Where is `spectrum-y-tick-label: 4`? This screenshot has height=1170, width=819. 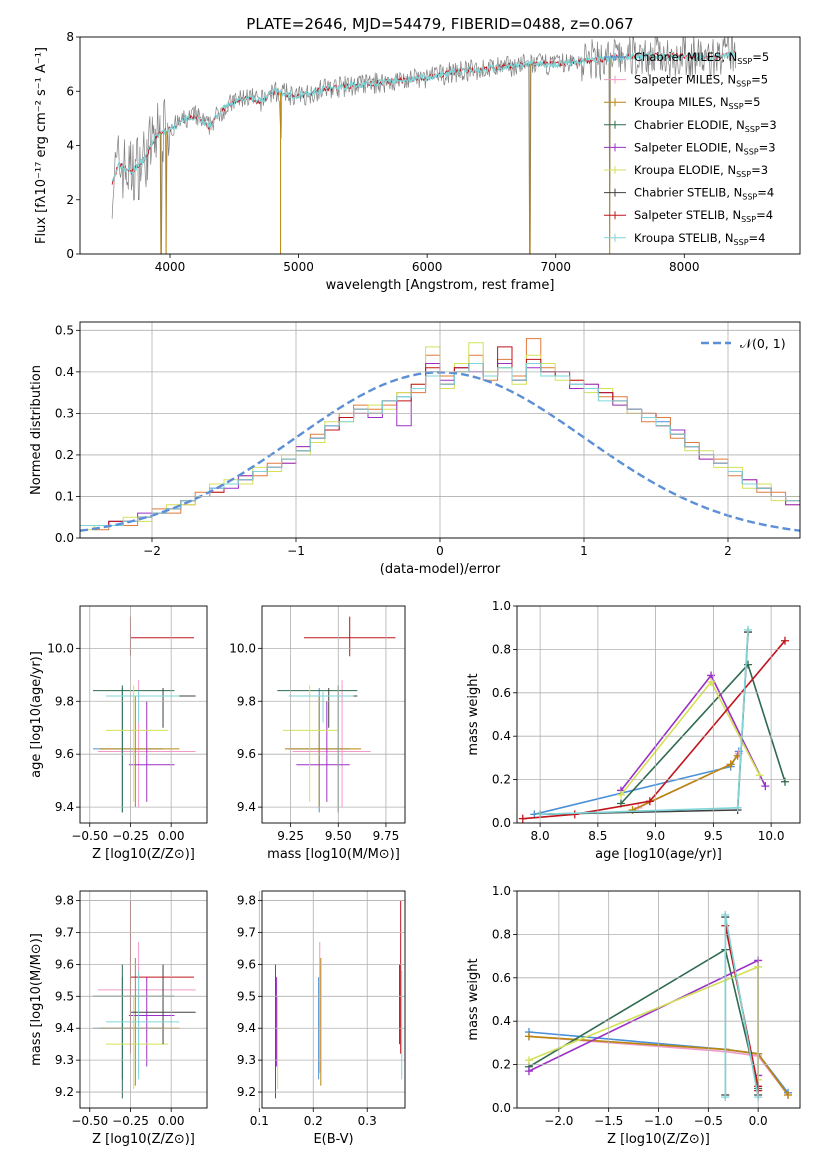 spectrum-y-tick-label: 4 is located at coordinates (70, 146).